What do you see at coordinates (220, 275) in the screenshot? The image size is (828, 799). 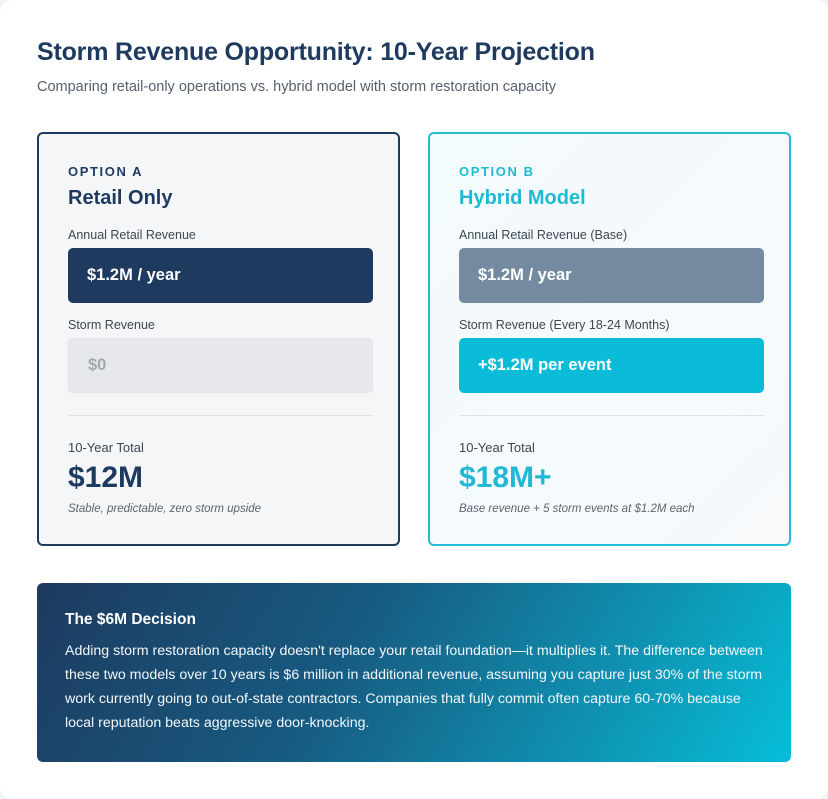 I see `option-a-retail-value: $1.2M / year` at bounding box center [220, 275].